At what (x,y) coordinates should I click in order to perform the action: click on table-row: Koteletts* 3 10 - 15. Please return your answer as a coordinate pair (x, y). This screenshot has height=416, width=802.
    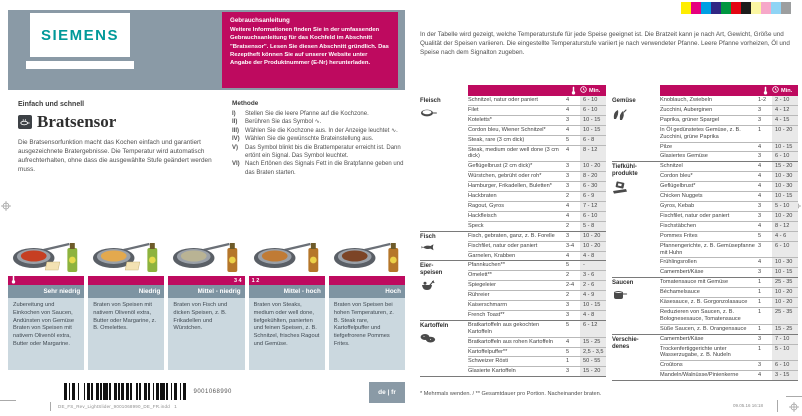
    Looking at the image, I should click on (537, 120).